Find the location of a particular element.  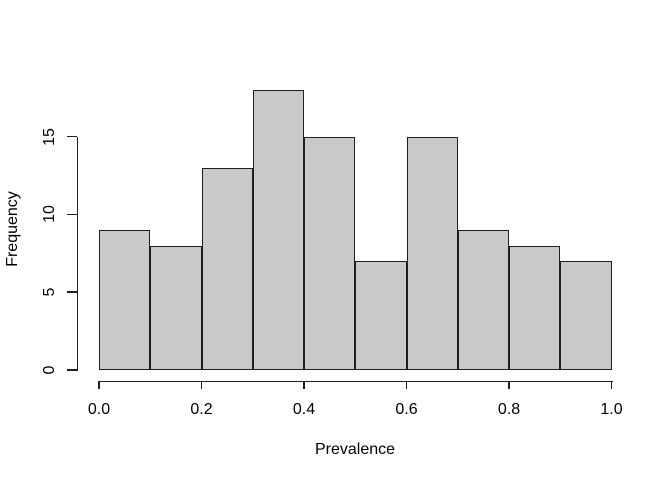

x-axis-title: Prevalence is located at coordinates (355, 449).